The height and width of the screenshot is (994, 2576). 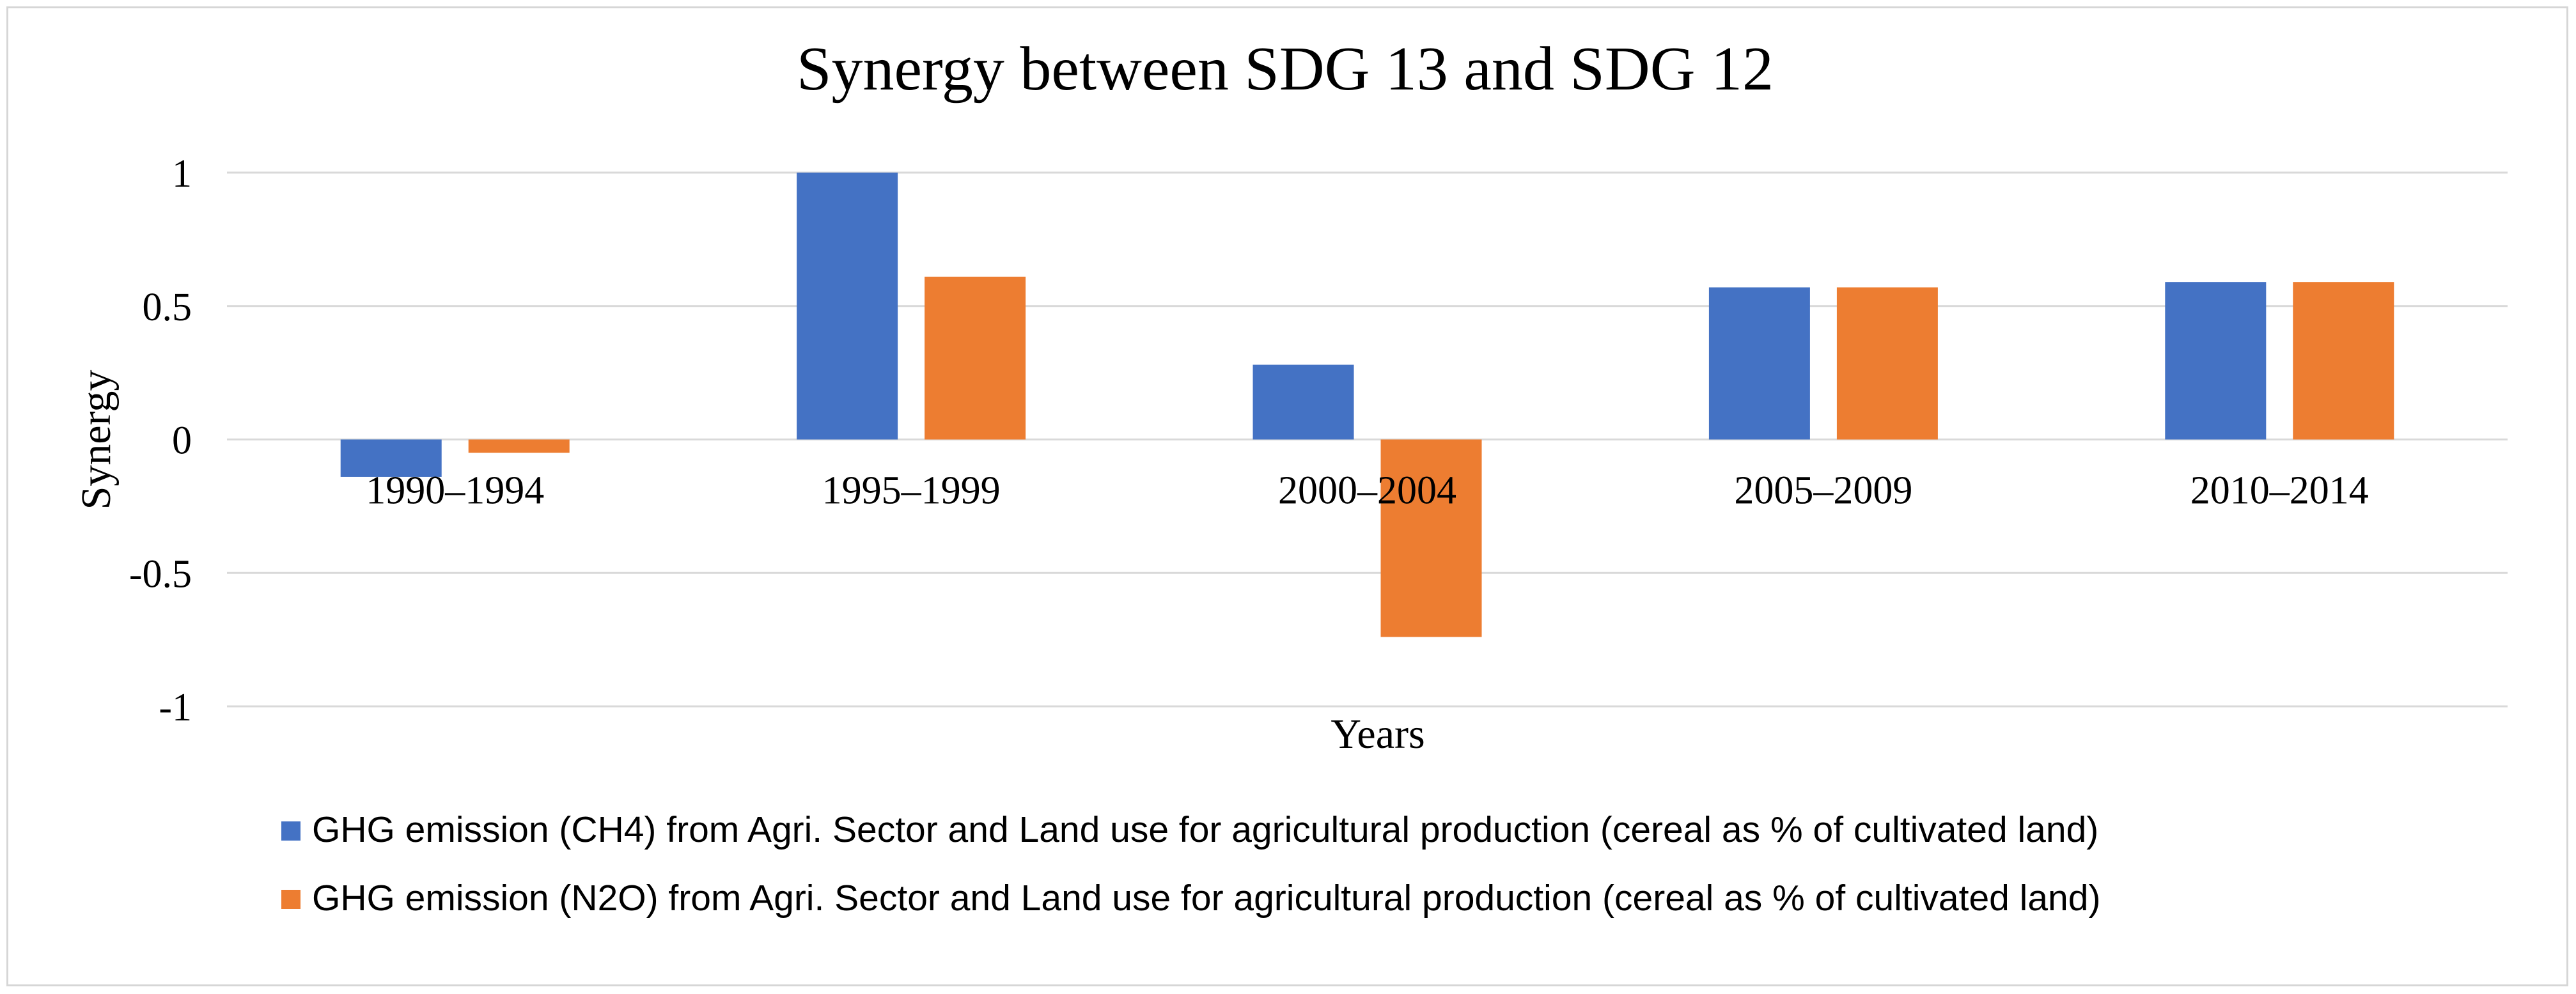 I want to click on x-tick-label: 2005–2009, so click(x=1823, y=491).